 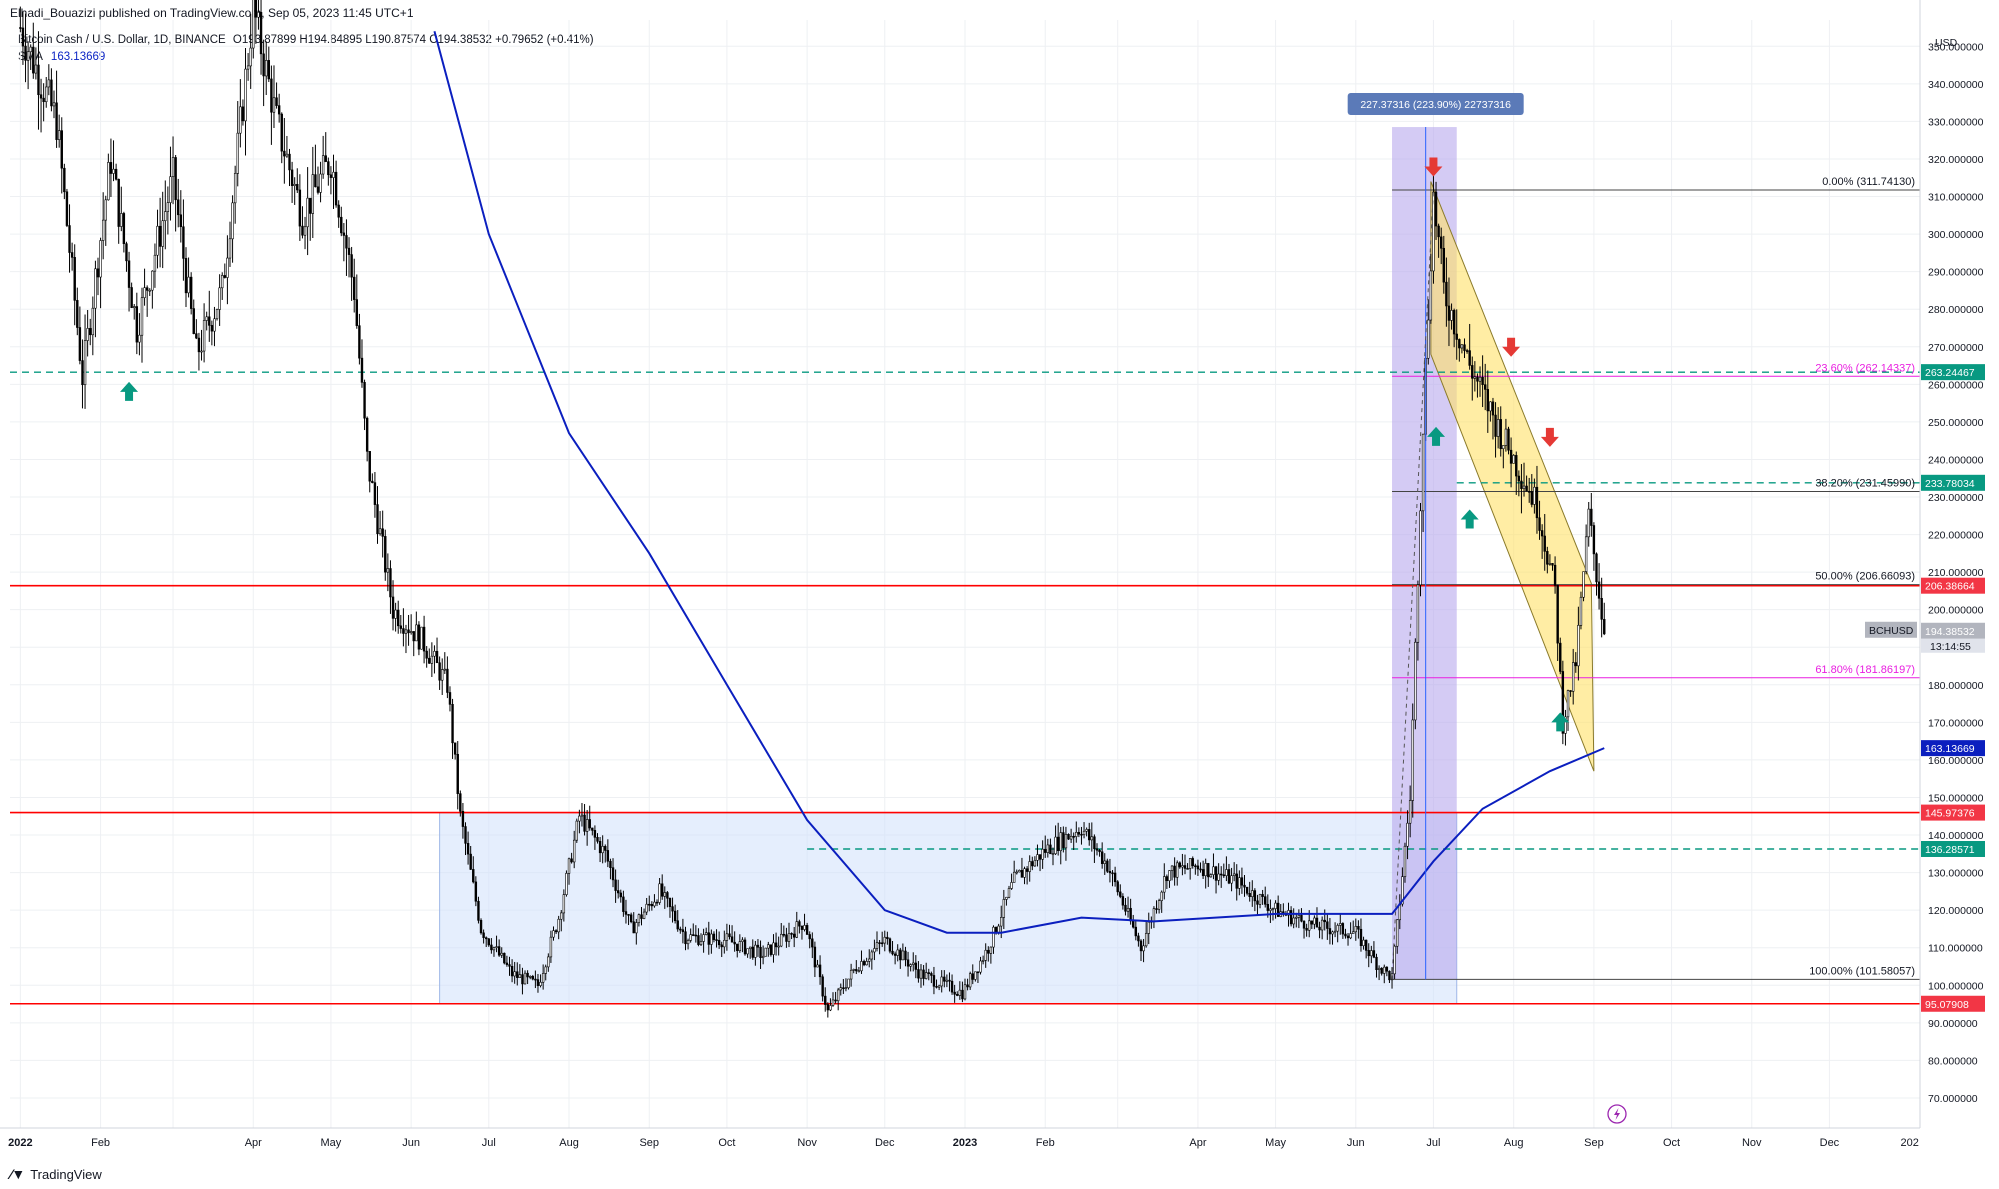 I want to click on price-tick-label: 120.000000, so click(x=1956, y=911).